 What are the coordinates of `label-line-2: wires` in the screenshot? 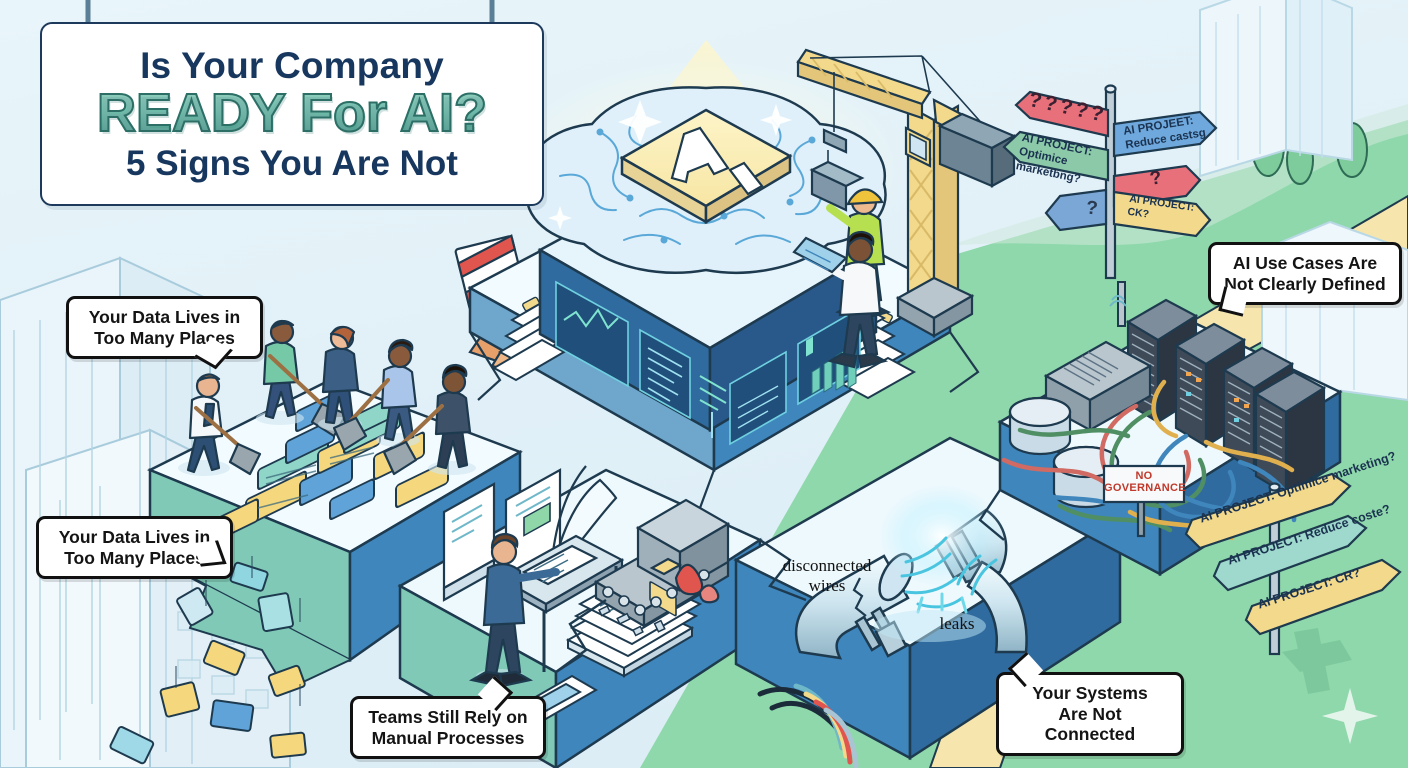 It's located at (827, 585).